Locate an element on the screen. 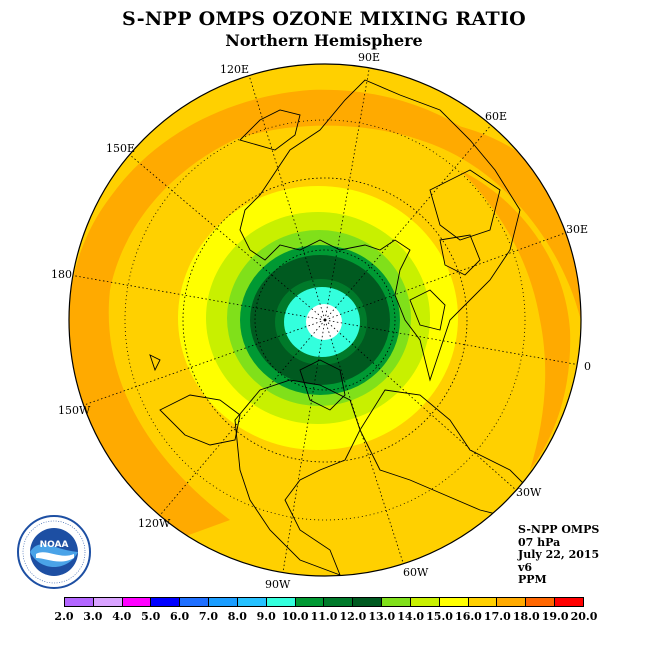 The height and width of the screenshot is (648, 648). info-version: v6 is located at coordinates (525, 567).